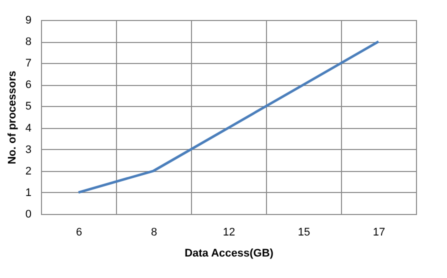 The image size is (447, 278). What do you see at coordinates (28, 20) in the screenshot?
I see `y-tick-label: 9` at bounding box center [28, 20].